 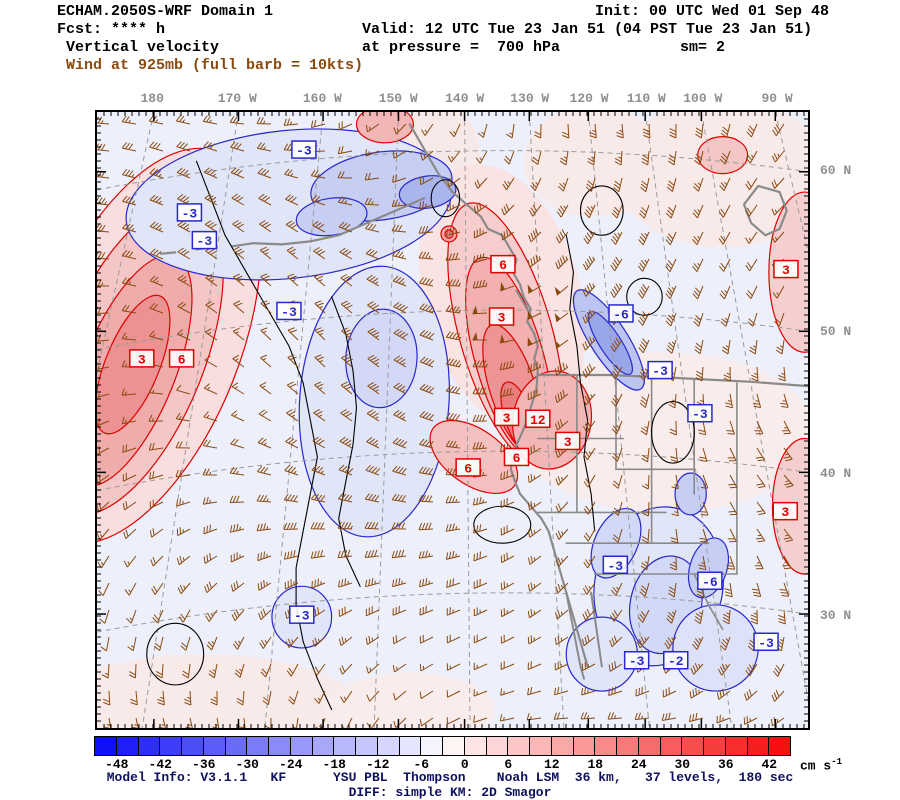 What do you see at coordinates (551, 764) in the screenshot?
I see `colorbar-tick-label: 12` at bounding box center [551, 764].